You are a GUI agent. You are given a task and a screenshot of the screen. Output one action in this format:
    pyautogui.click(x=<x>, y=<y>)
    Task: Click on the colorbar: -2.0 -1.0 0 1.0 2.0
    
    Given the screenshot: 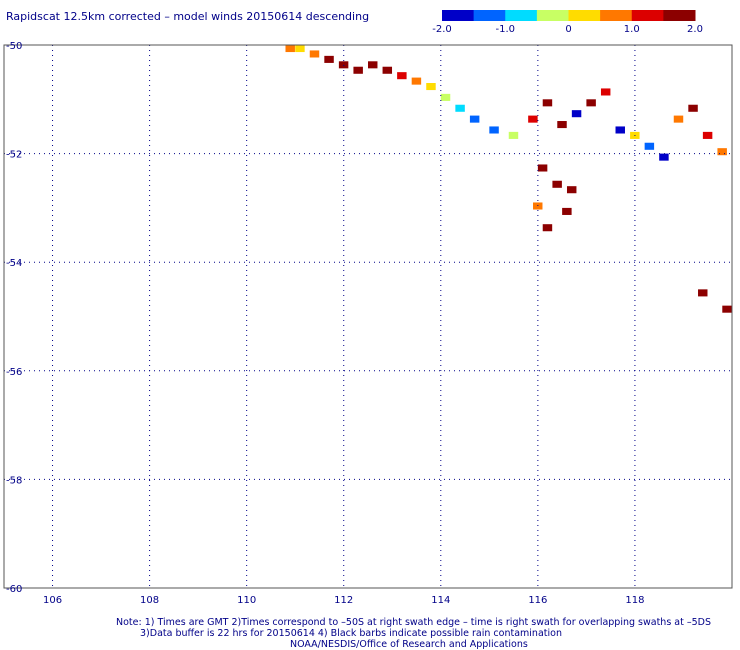 What is the action you would take?
    pyautogui.click(x=567, y=22)
    